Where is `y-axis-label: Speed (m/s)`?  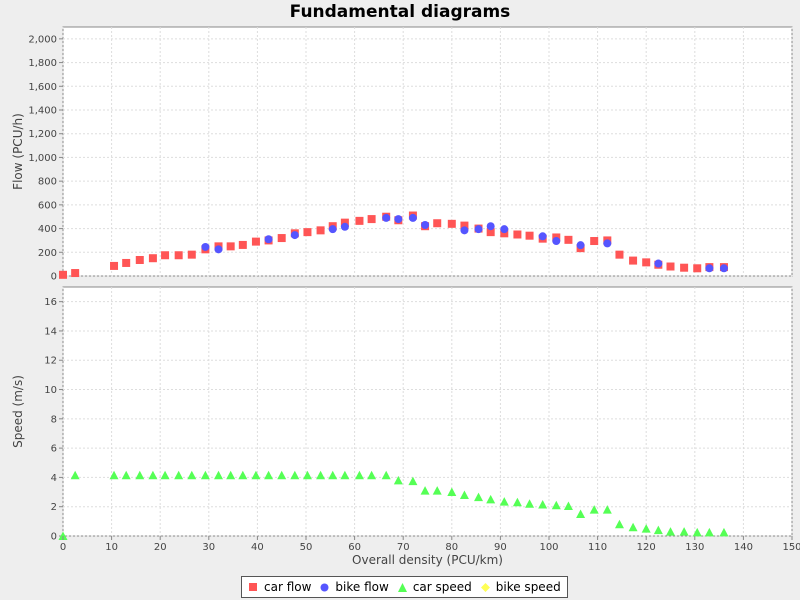
y-axis-label: Speed (m/s) is located at coordinates (18, 411).